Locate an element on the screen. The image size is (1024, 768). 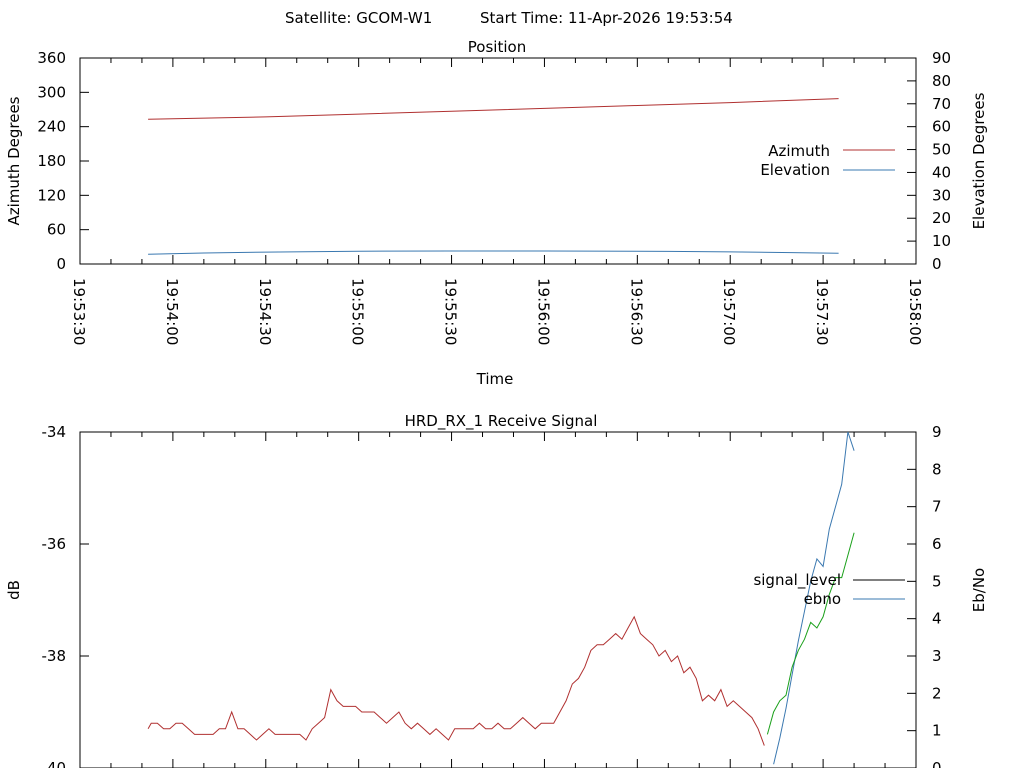
series-line-ebno is located at coordinates (814, 598).